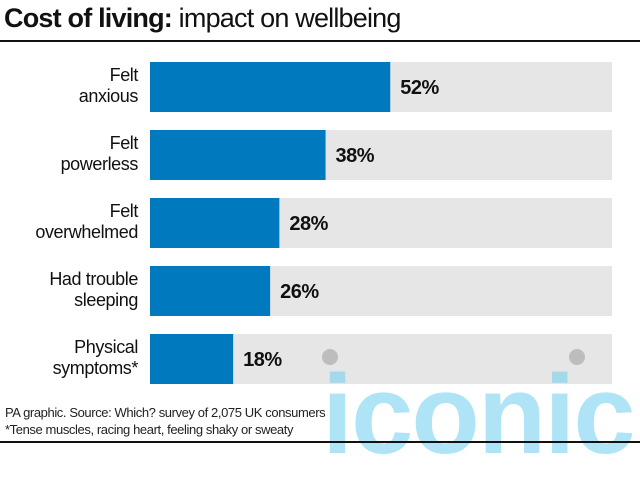  I want to click on category-label: Physical, so click(106, 347).